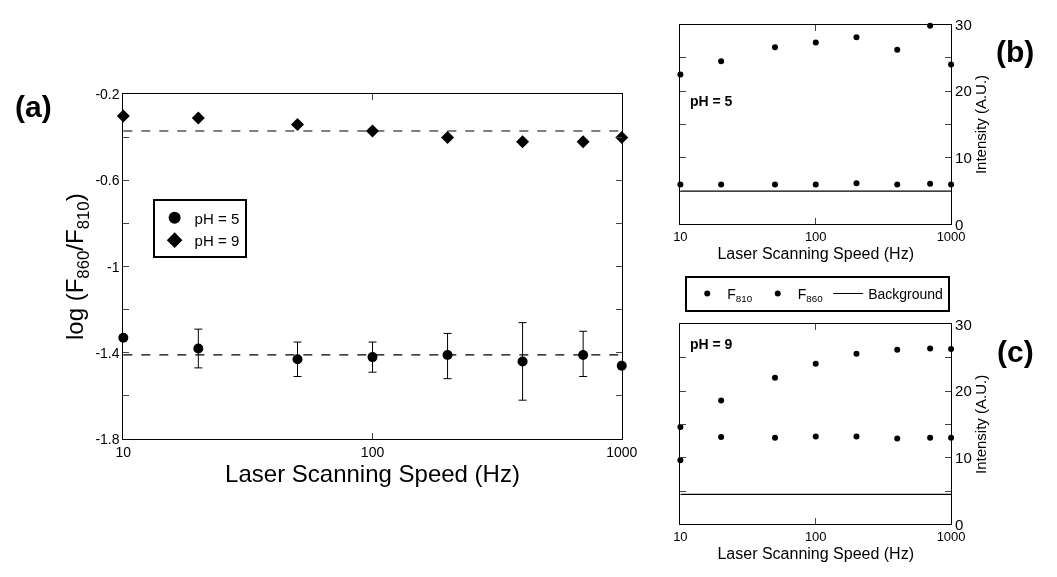 Image resolution: width=1057 pixels, height=577 pixels. What do you see at coordinates (959, 524) in the screenshot?
I see `y-tick-label: 0` at bounding box center [959, 524].